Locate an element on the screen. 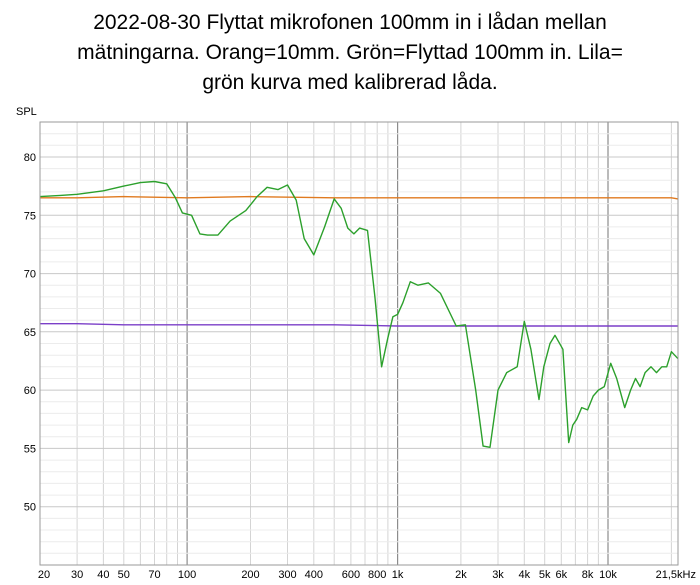 The height and width of the screenshot is (585, 700). x-tick-label: 600 is located at coordinates (351, 575).